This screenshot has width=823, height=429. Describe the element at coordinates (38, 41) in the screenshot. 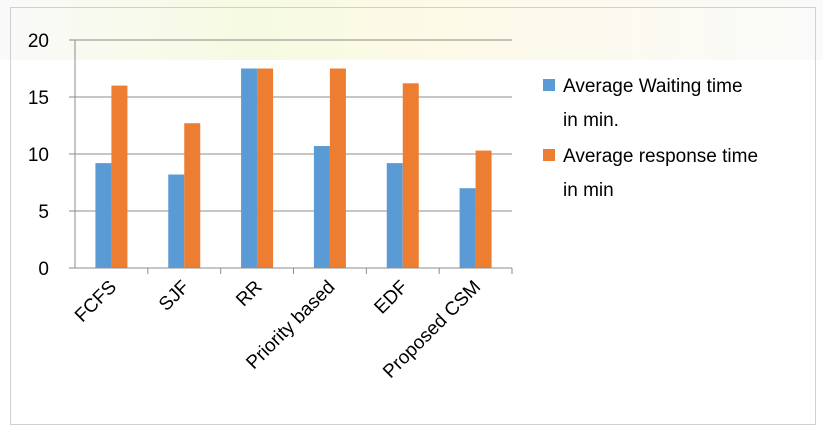

I see `y-tick-label: 20` at that location.